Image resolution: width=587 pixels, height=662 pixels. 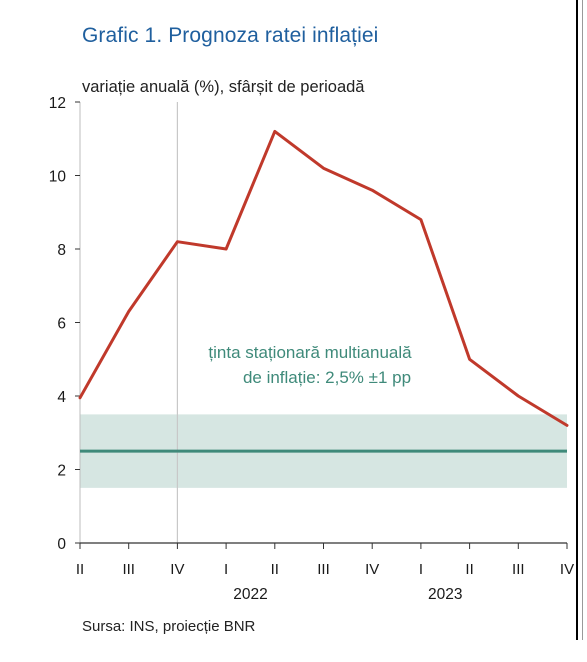 I want to click on y-tick-label: 12, so click(x=57, y=103).